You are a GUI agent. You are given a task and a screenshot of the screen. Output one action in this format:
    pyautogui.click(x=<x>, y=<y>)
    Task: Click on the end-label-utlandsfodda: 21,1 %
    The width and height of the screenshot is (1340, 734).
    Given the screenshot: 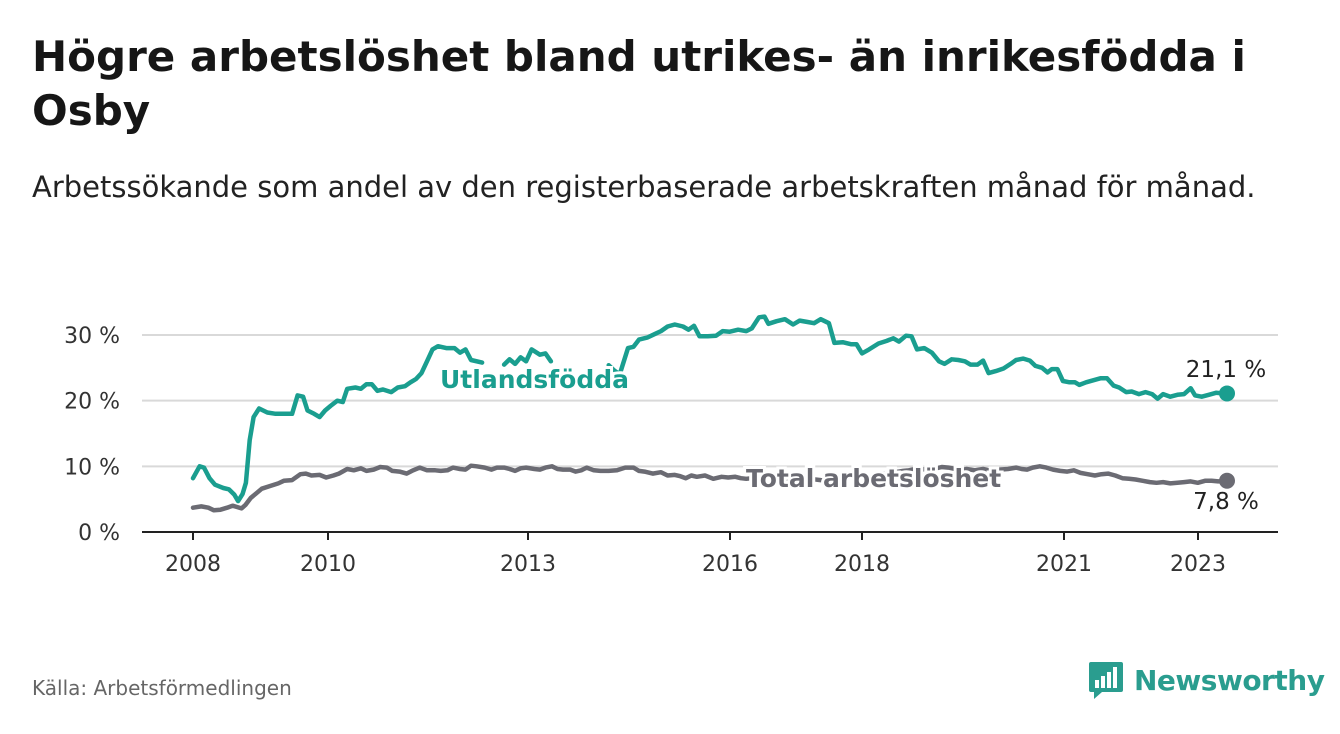 What is the action you would take?
    pyautogui.click(x=1226, y=370)
    